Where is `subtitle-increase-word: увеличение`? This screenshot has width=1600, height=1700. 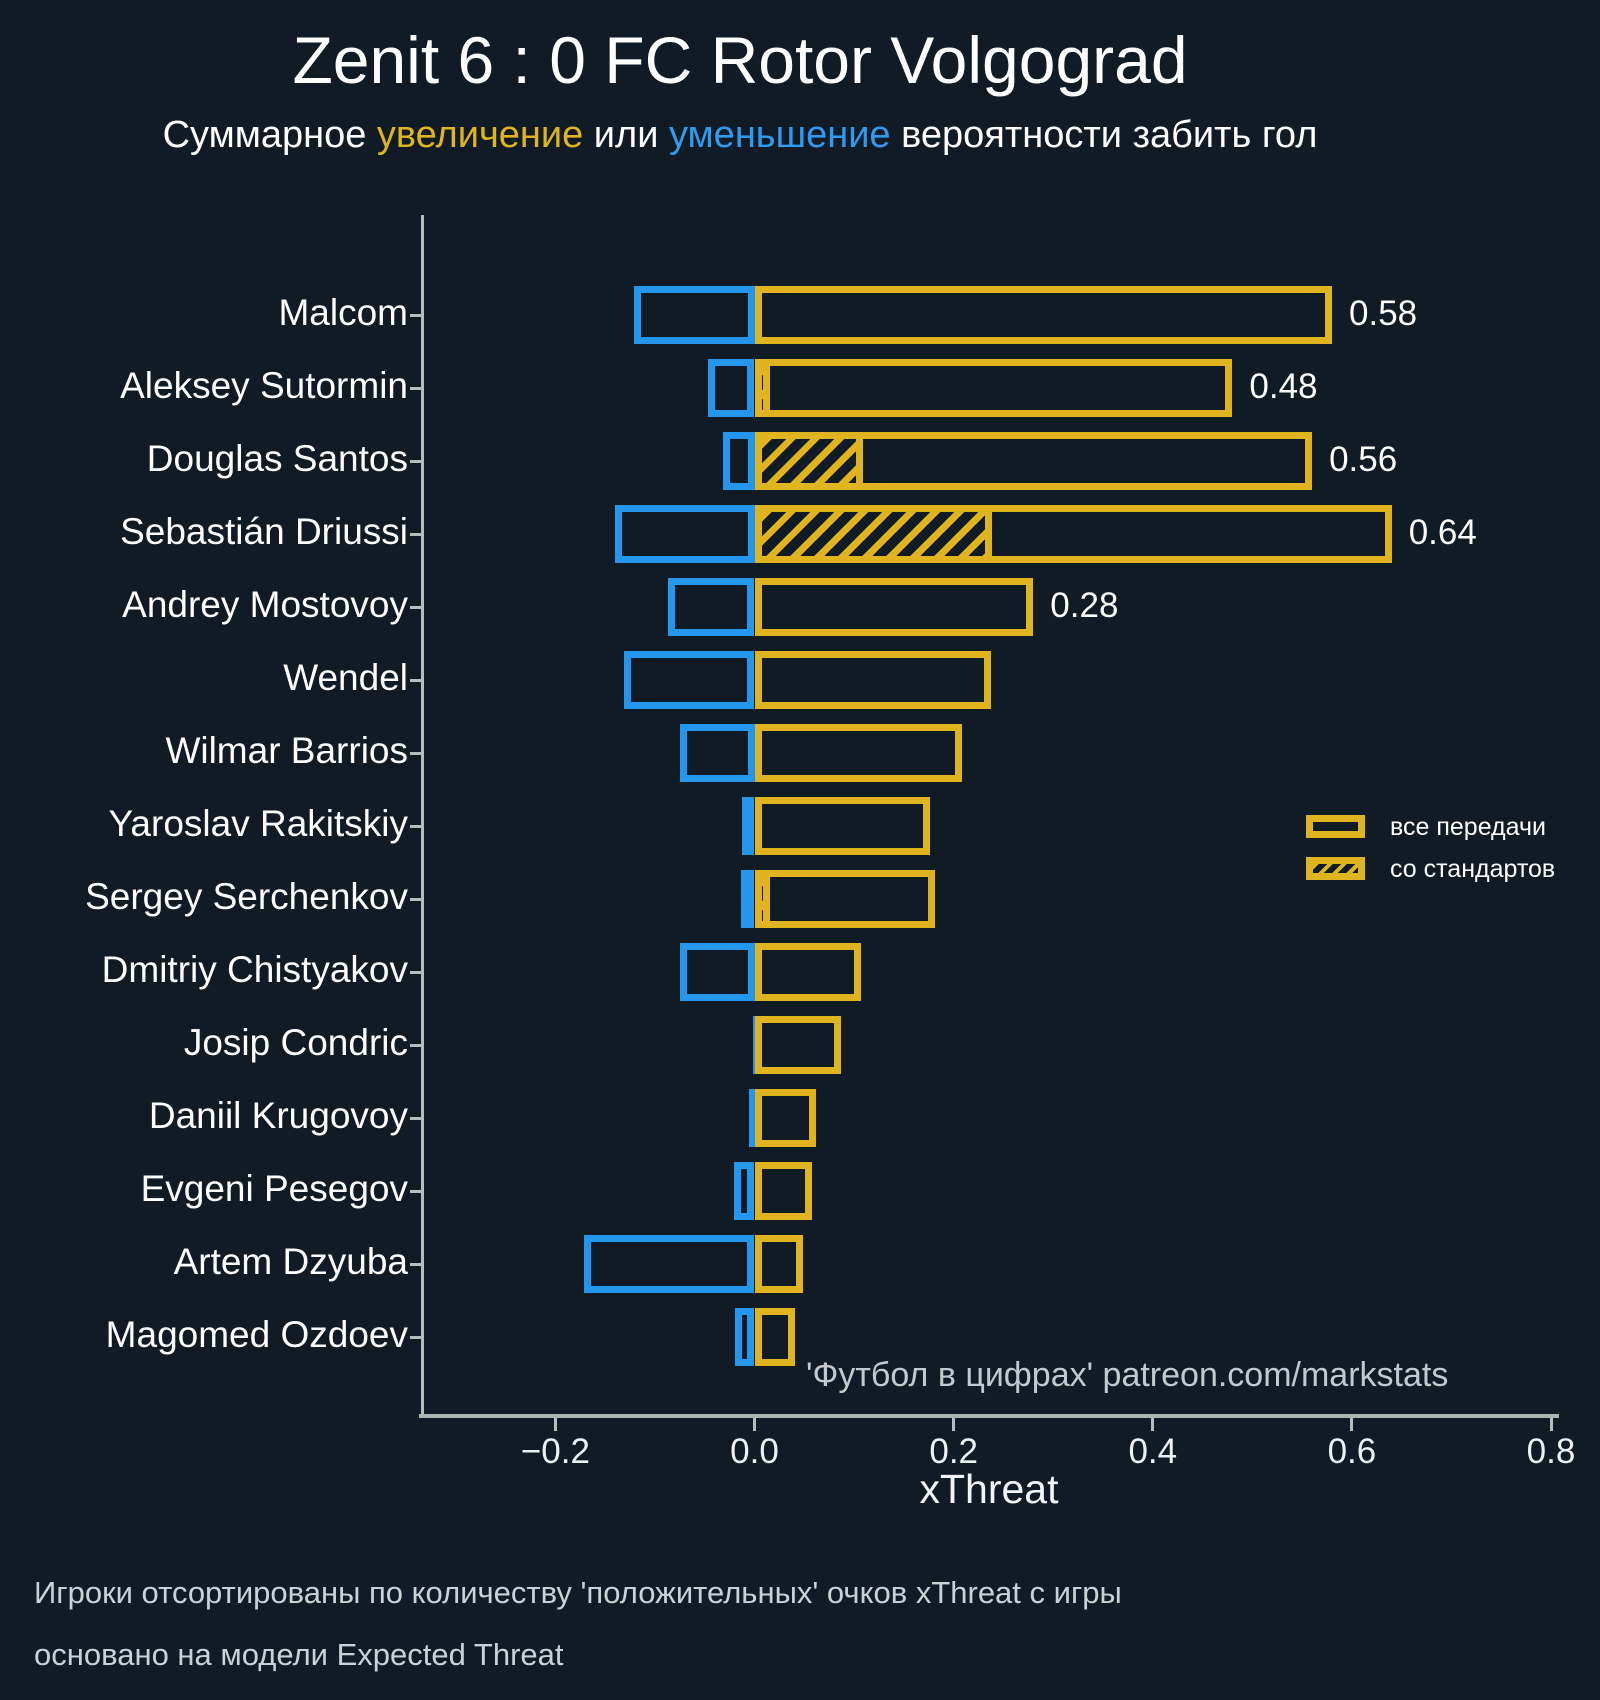 subtitle-increase-word: увеличение is located at coordinates (480, 135).